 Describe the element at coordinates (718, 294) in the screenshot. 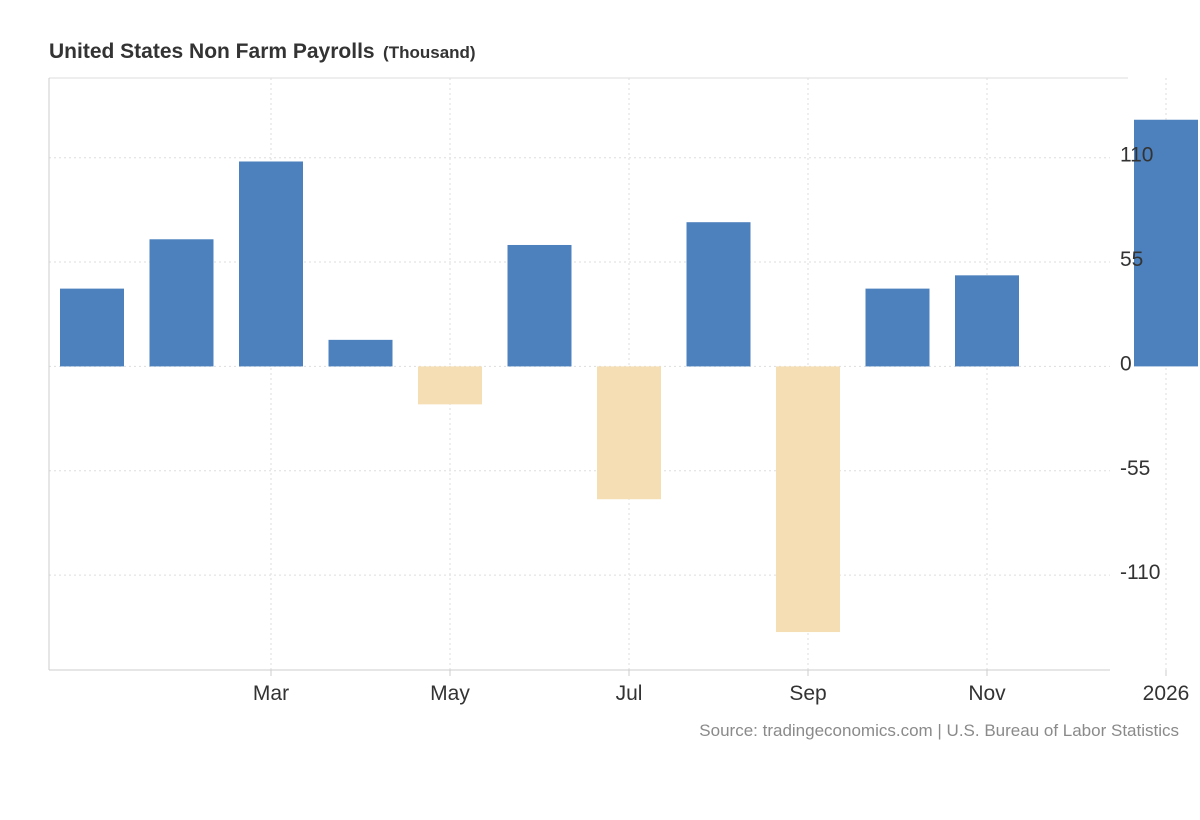

I see `bar-aug-2025` at that location.